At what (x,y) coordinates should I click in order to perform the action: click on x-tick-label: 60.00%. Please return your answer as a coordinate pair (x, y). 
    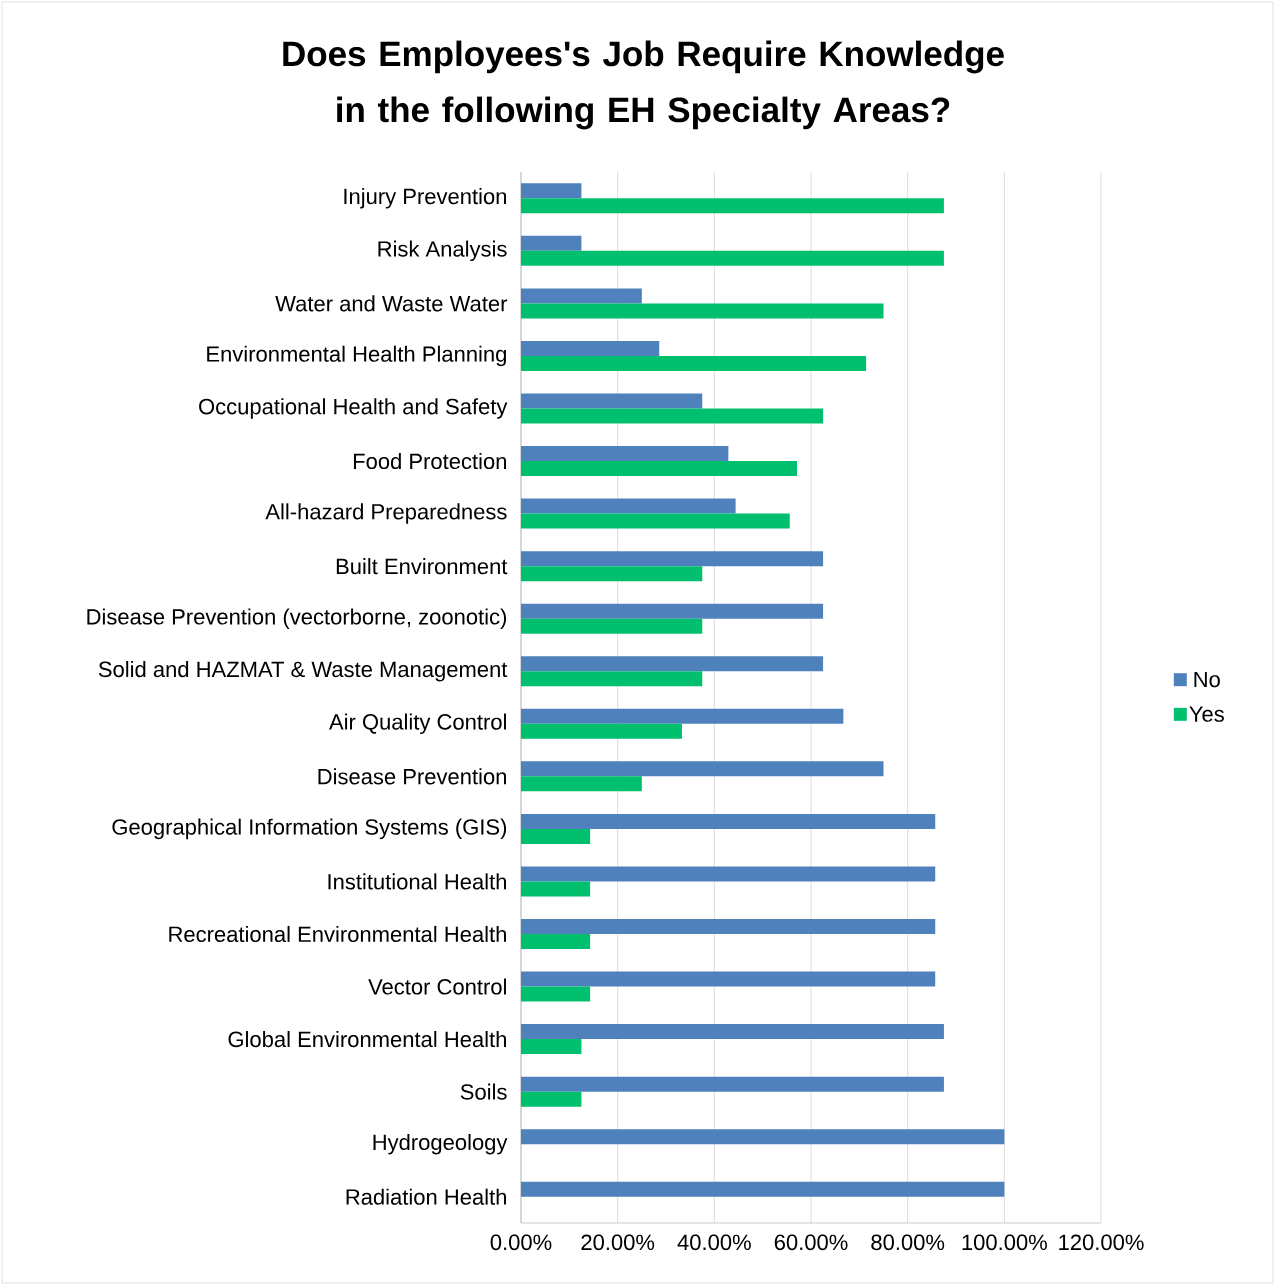
    Looking at the image, I should click on (811, 1242).